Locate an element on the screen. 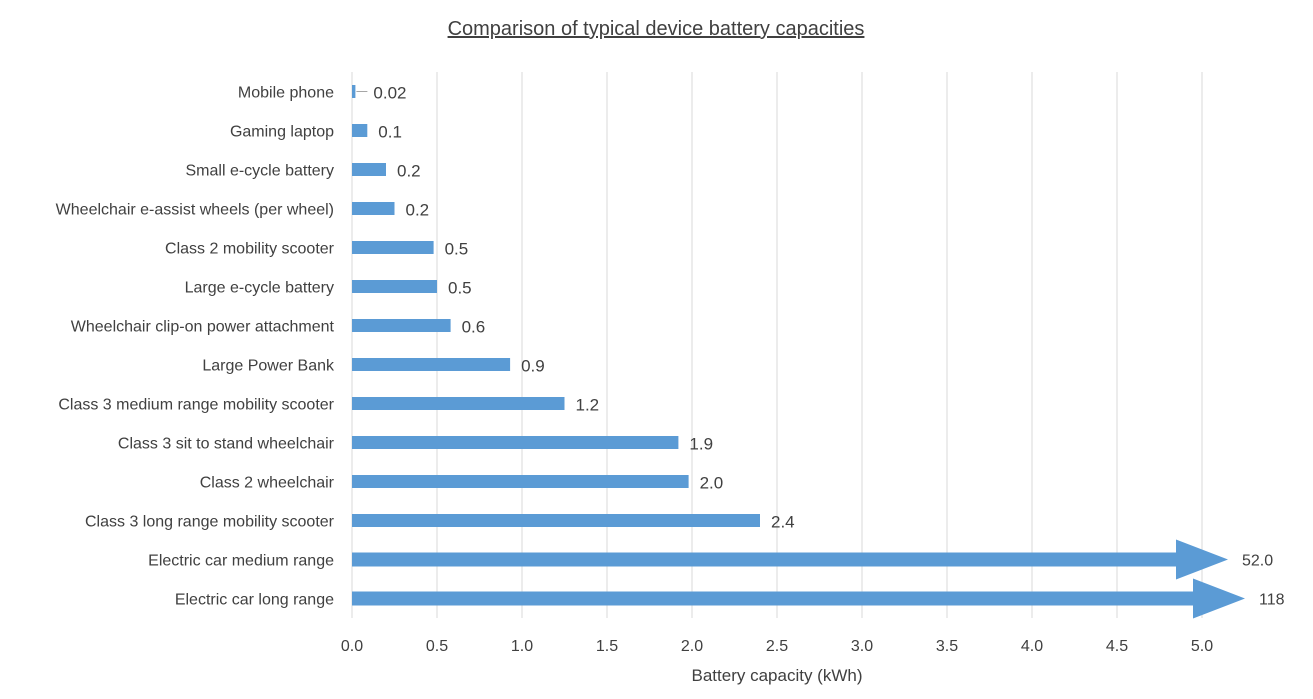 The width and height of the screenshot is (1313, 699). x-tick-label: 3.5 is located at coordinates (947, 646).